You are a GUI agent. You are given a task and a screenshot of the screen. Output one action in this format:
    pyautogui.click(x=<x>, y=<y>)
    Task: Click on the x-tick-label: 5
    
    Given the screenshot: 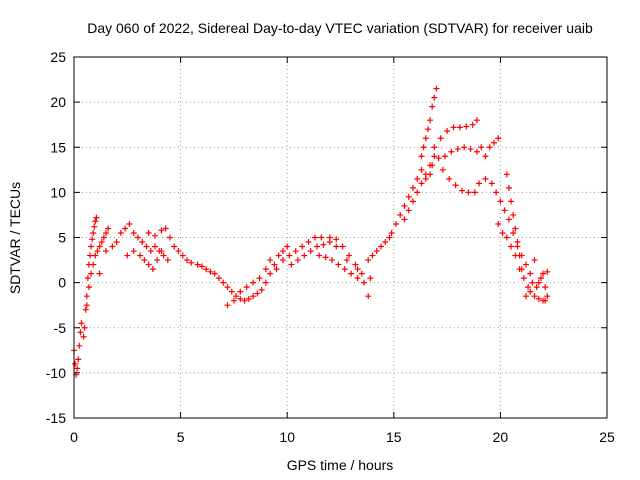 What is the action you would take?
    pyautogui.click(x=181, y=437)
    